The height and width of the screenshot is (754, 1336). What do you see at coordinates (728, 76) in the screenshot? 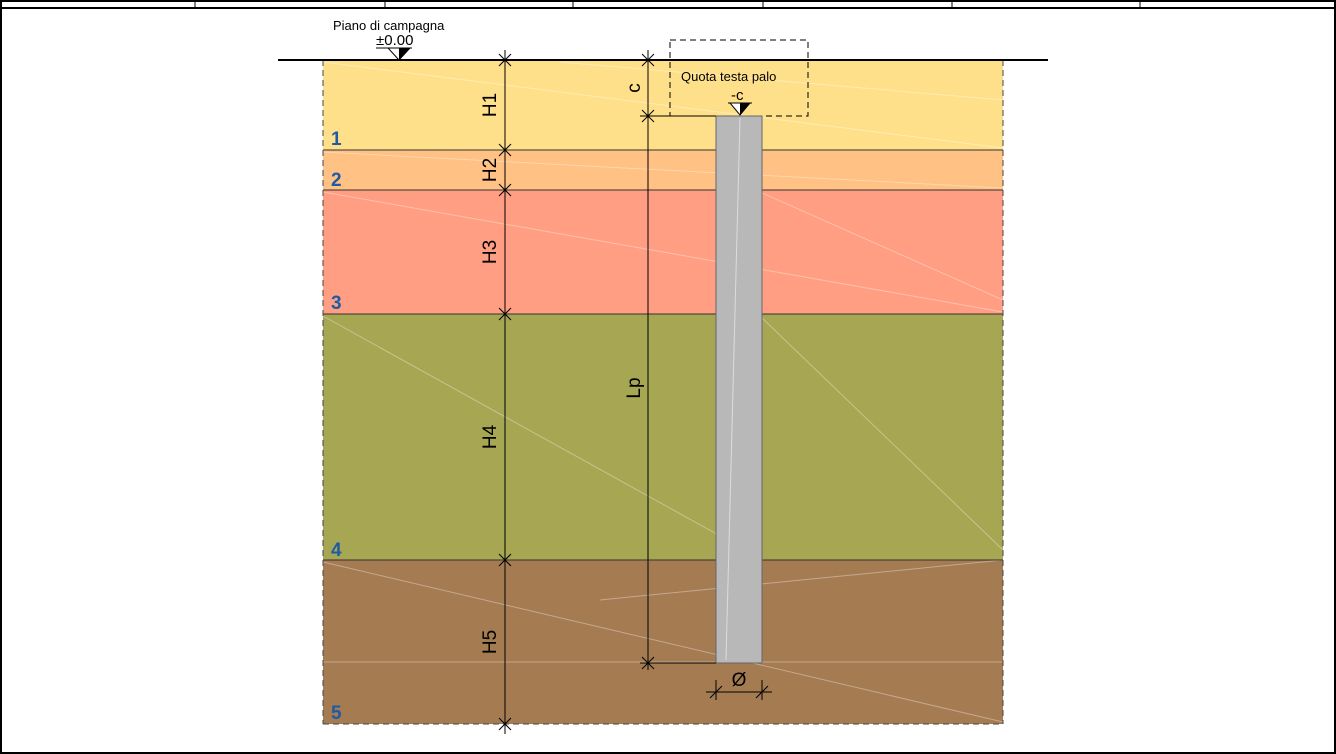
I see `pile-head-label: Quota testa palo` at bounding box center [728, 76].